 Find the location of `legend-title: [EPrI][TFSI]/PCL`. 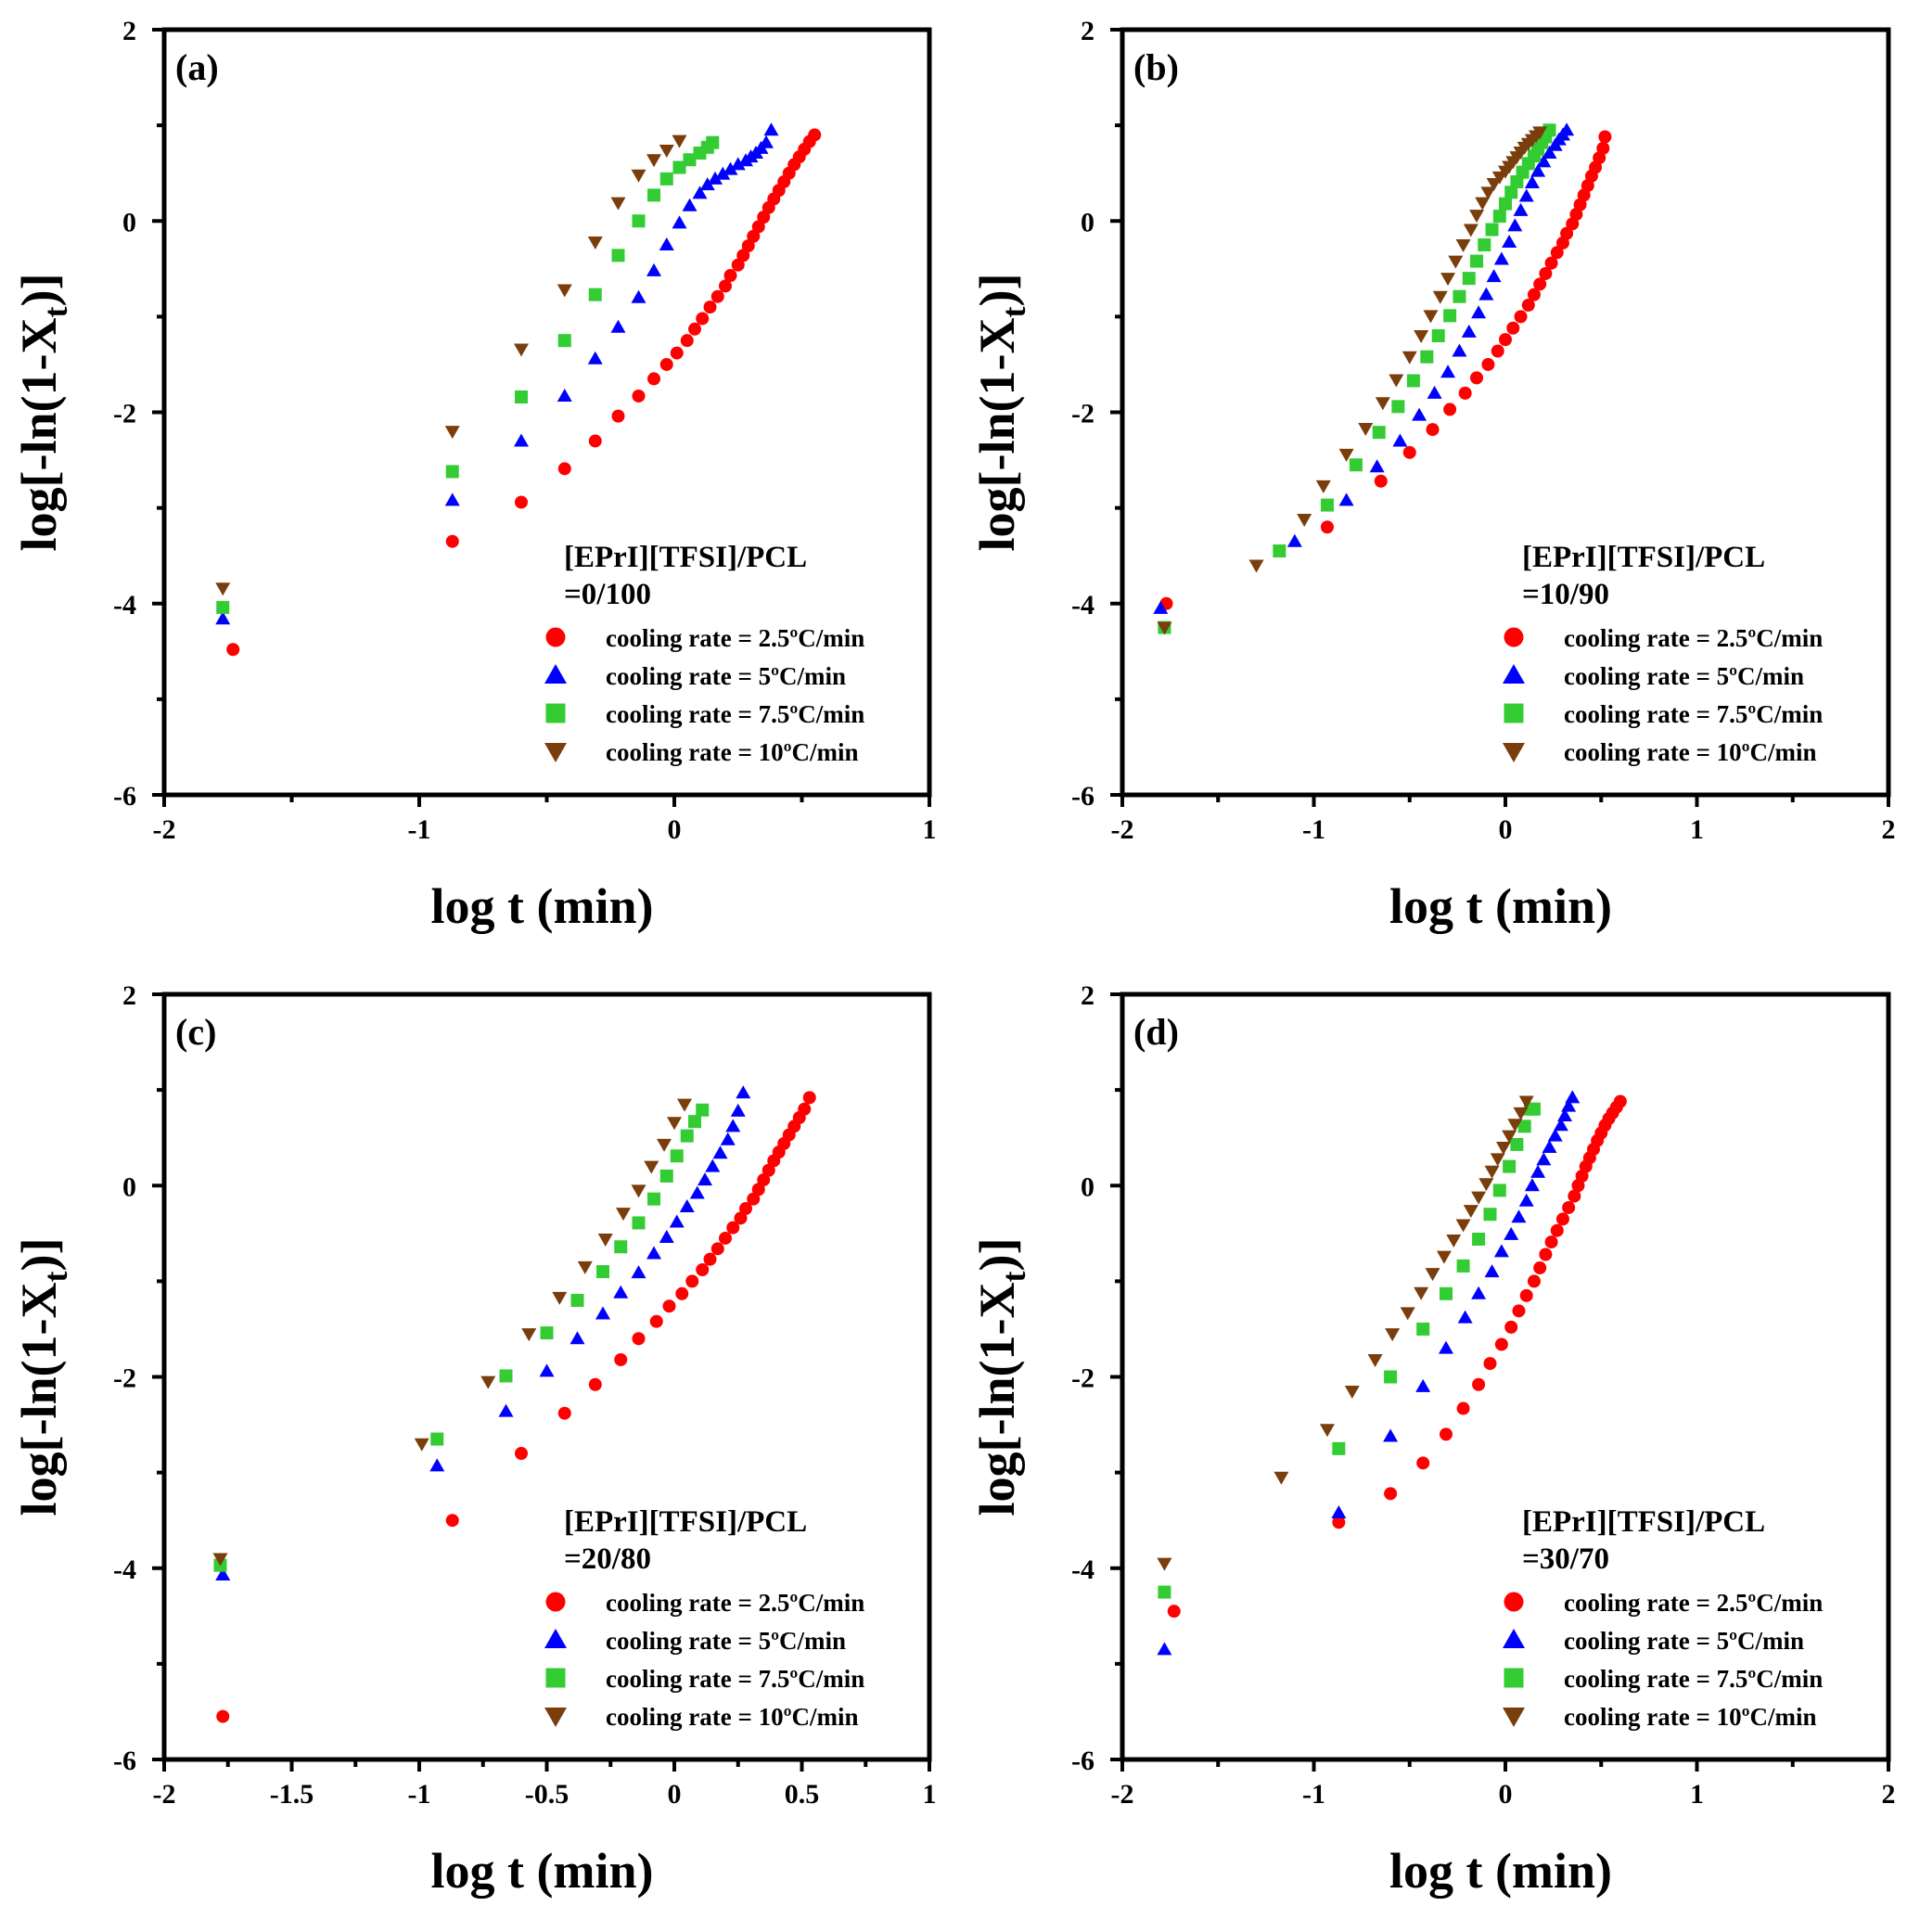

legend-title: [EPrI][TFSI]/PCL is located at coordinates (1643, 557).